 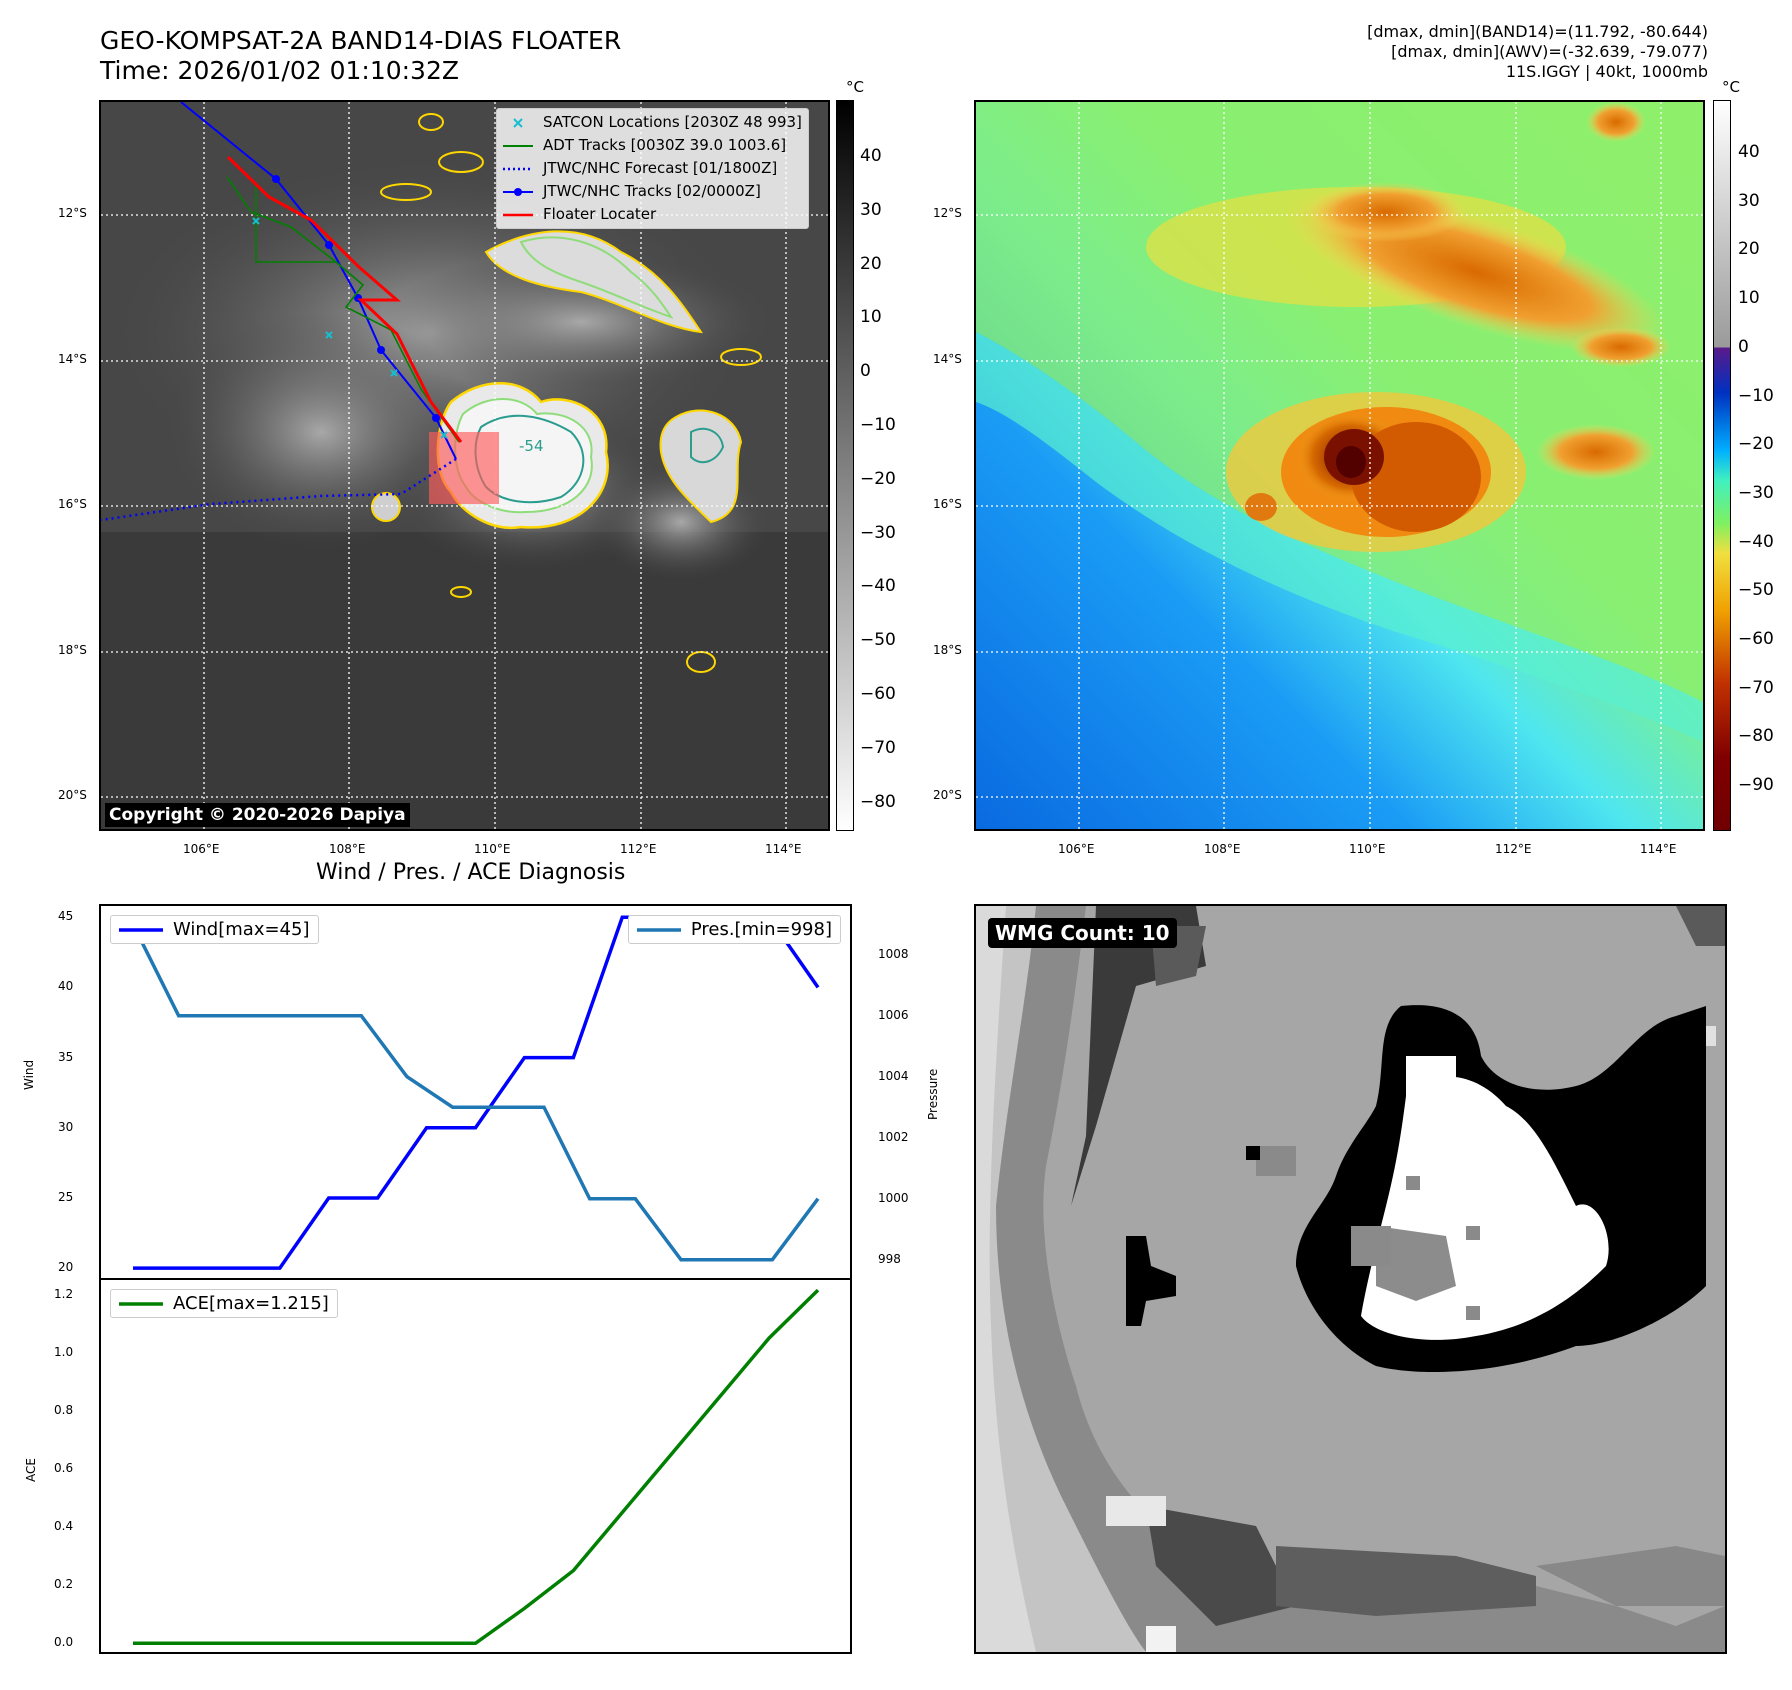 I want to click on legend-floater: Floater Locater, so click(x=652, y=214).